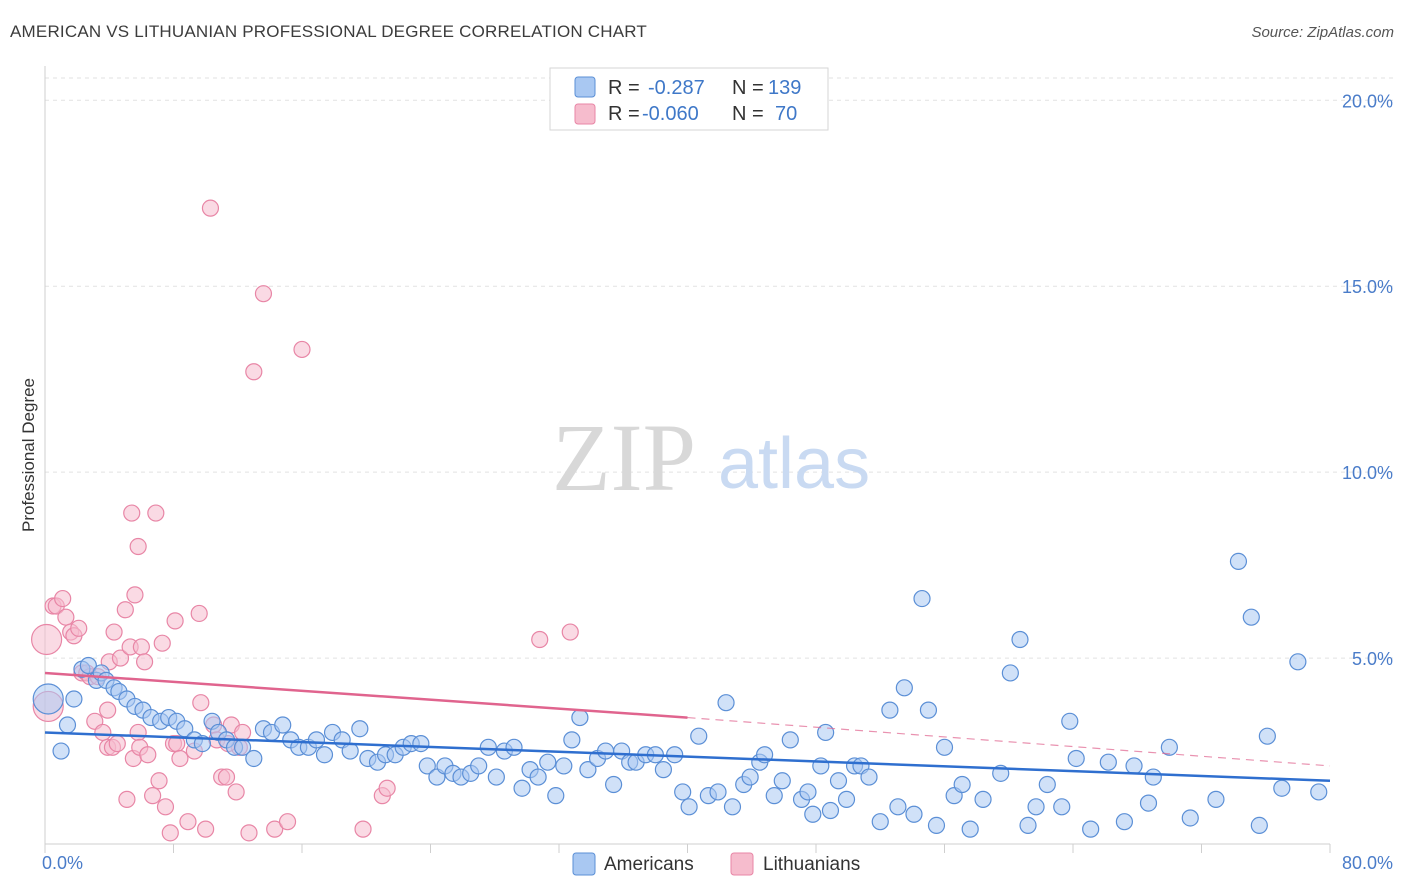 The image size is (1406, 892). What do you see at coordinates (1367, 863) in the screenshot?
I see `x-tick-label-max: 80.0%` at bounding box center [1367, 863].